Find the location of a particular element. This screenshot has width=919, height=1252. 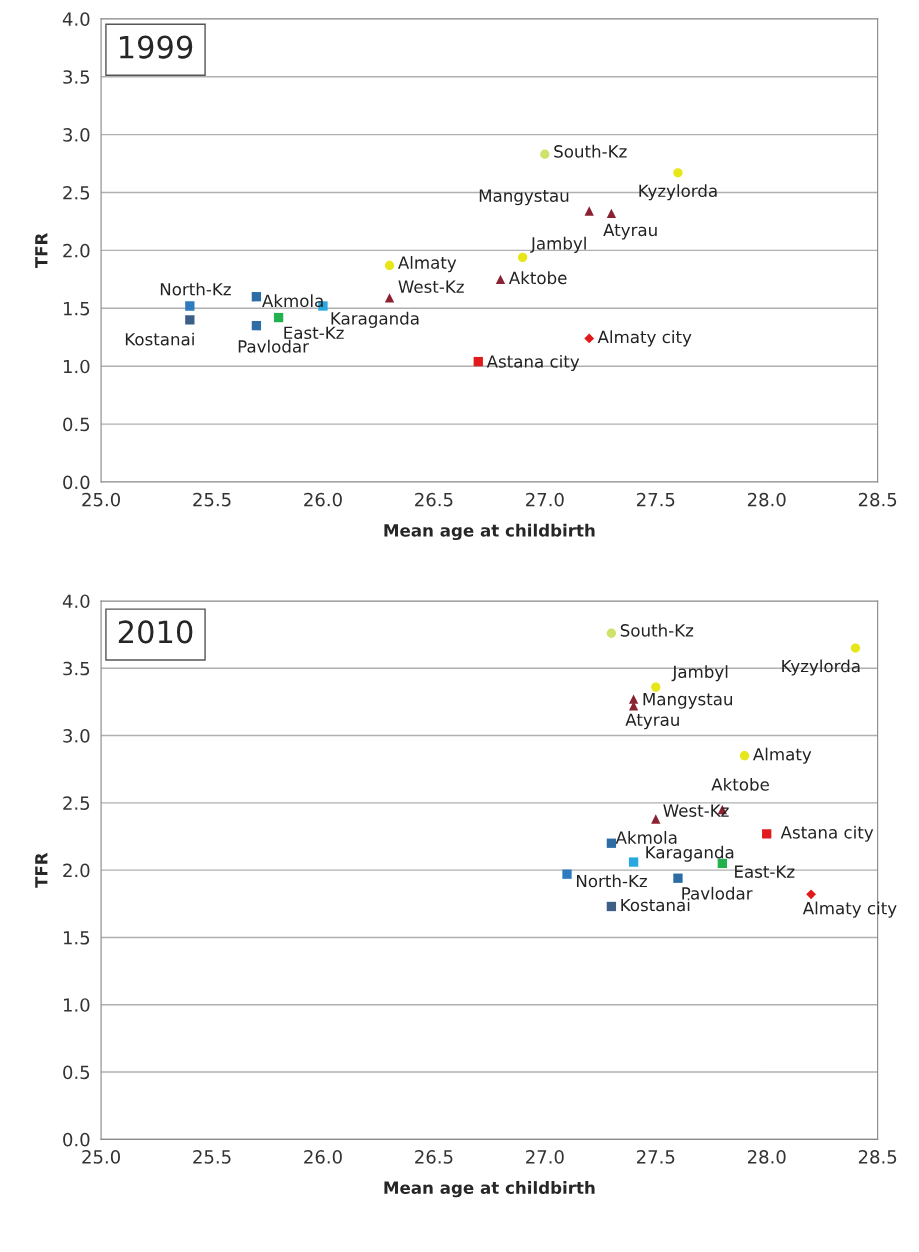

chart-title: 1999 is located at coordinates (156, 47).